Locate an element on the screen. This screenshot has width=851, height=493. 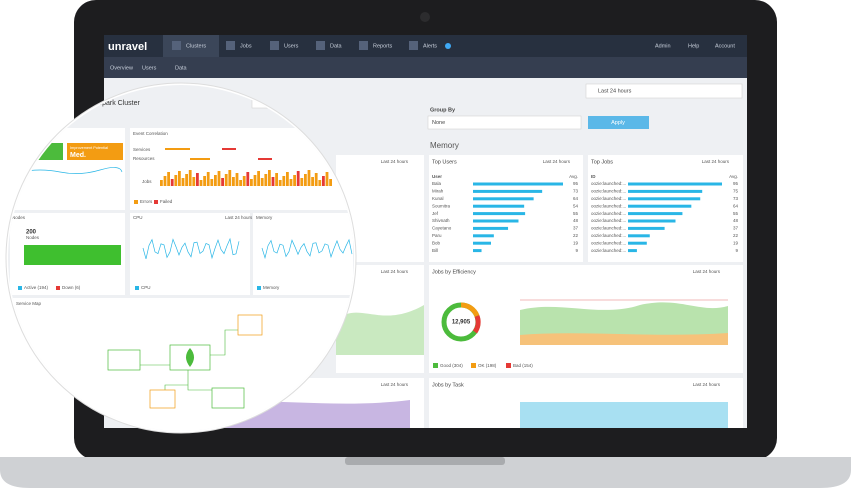
row-name: Bala is located at coordinates (437, 183).